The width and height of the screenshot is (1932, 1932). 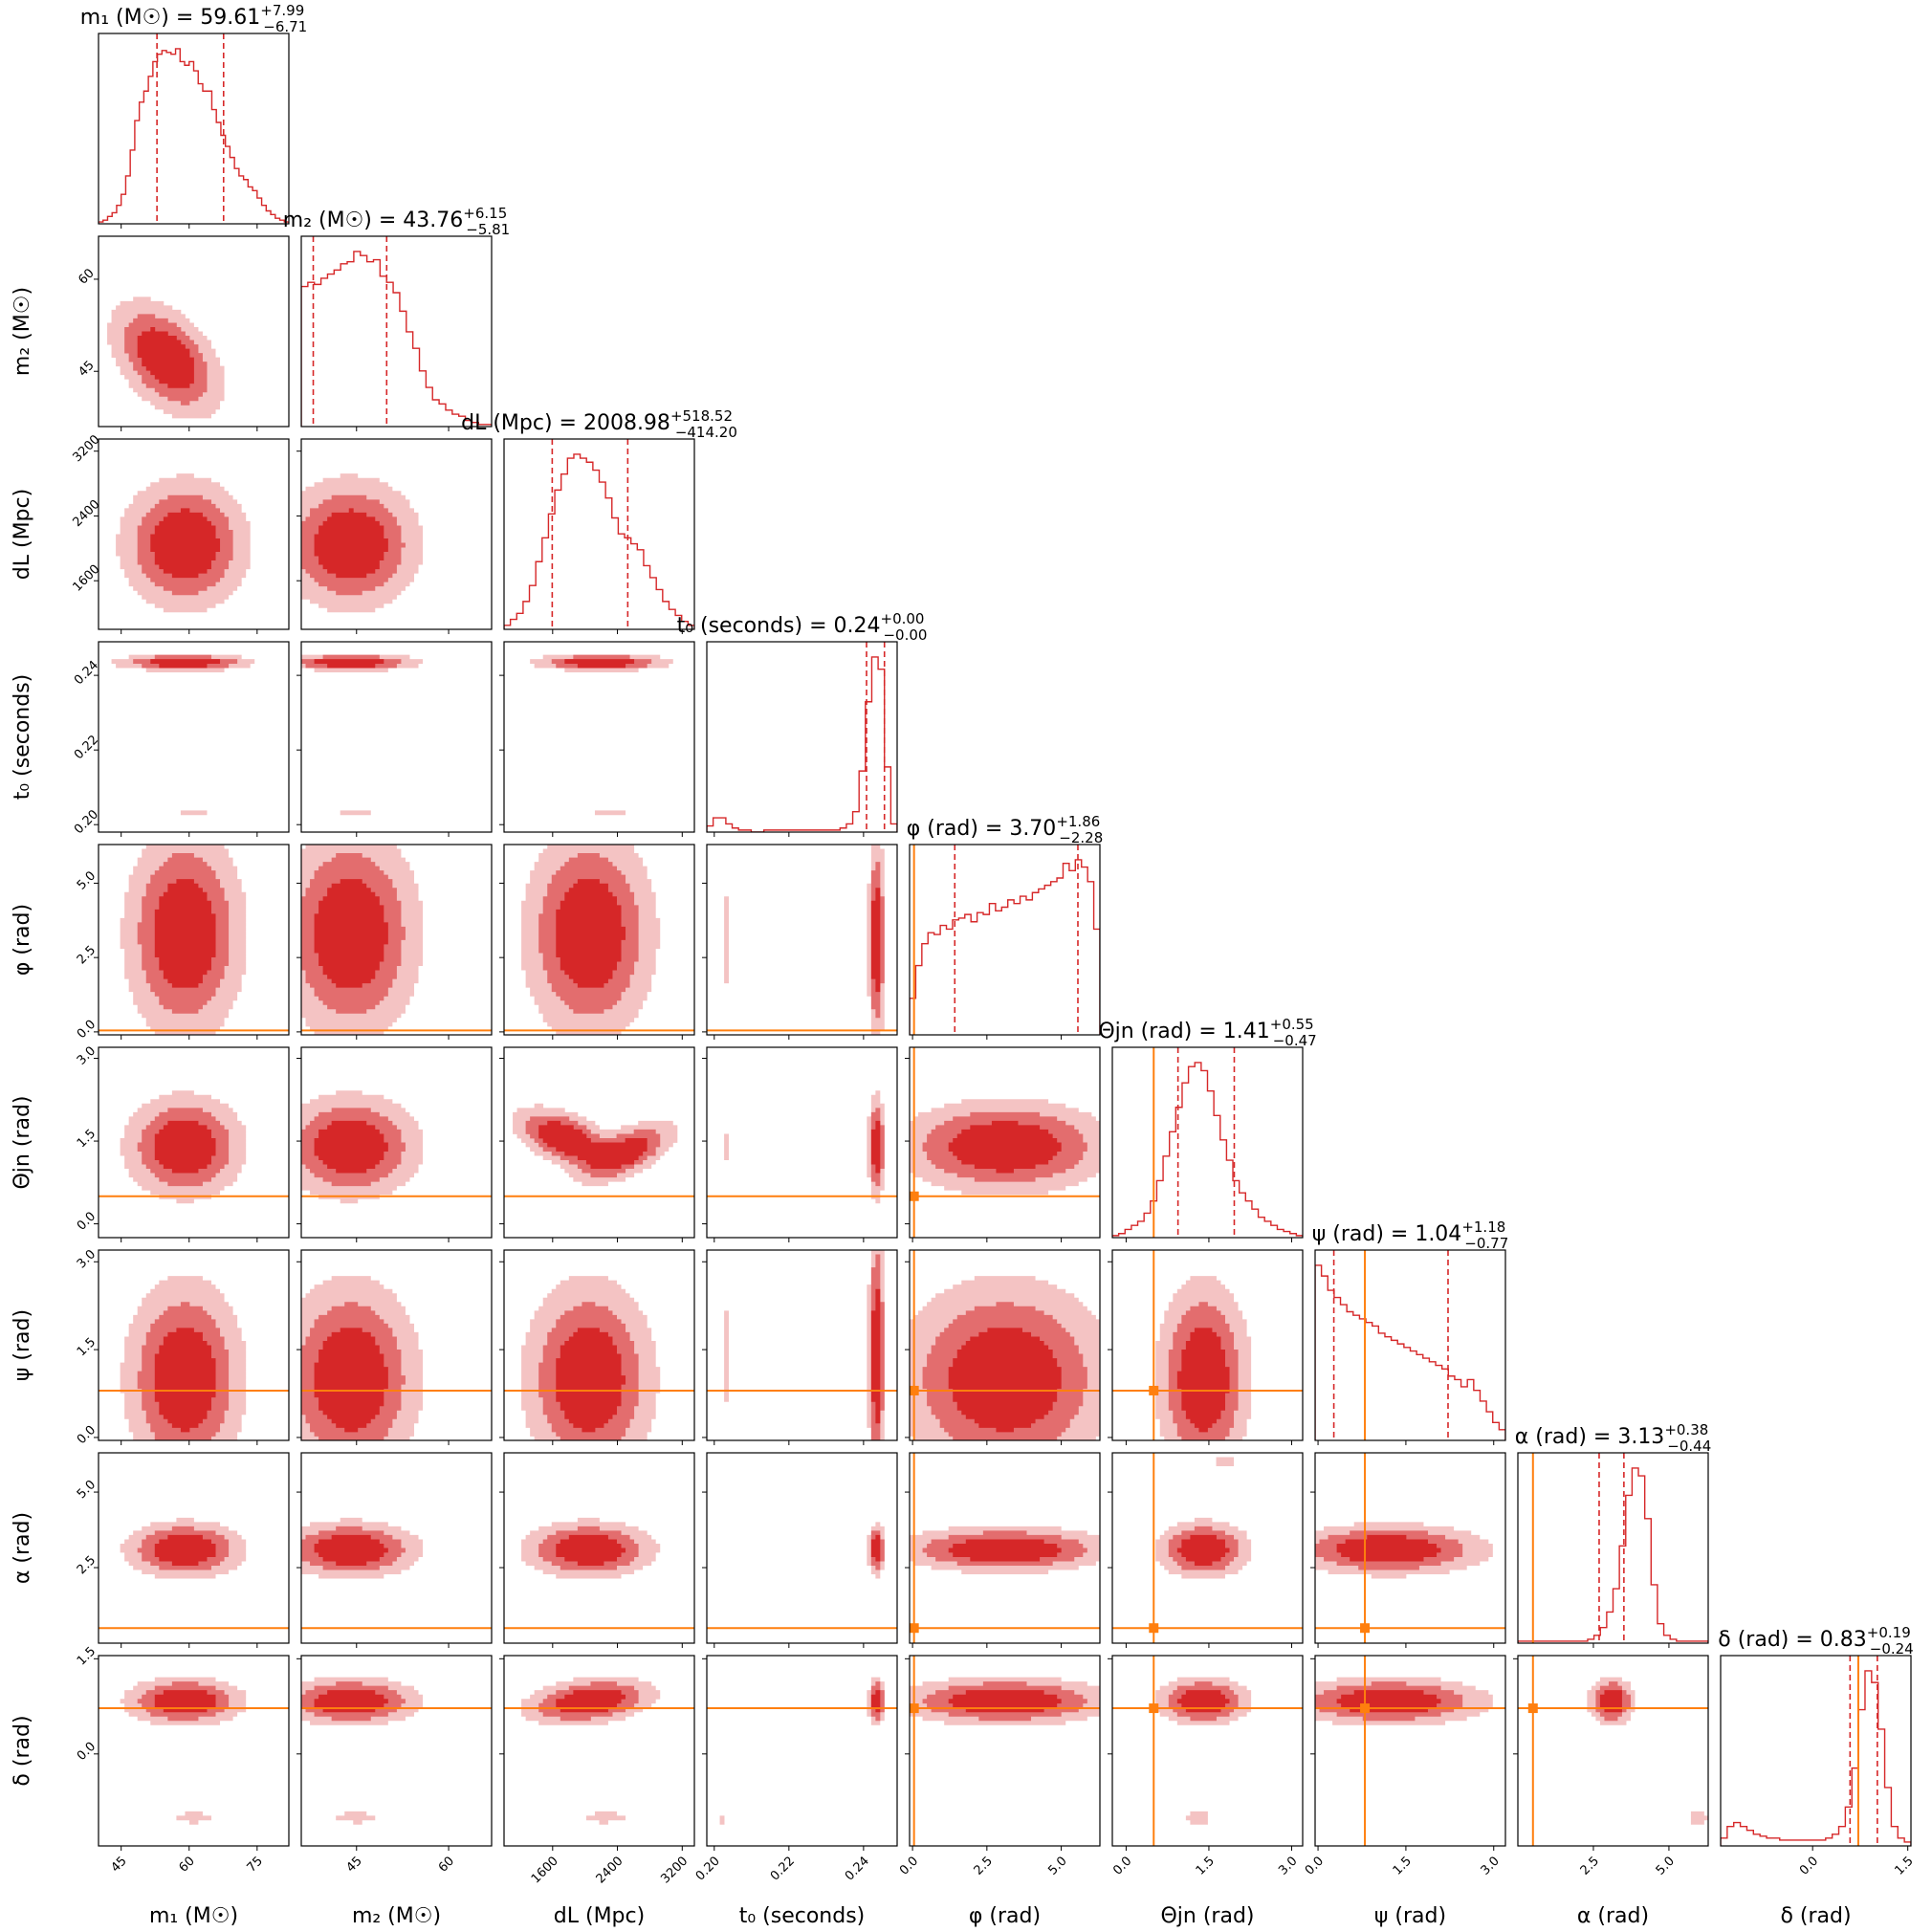 I want to click on x-tick-label-0-1: 60, so click(x=187, y=1864).